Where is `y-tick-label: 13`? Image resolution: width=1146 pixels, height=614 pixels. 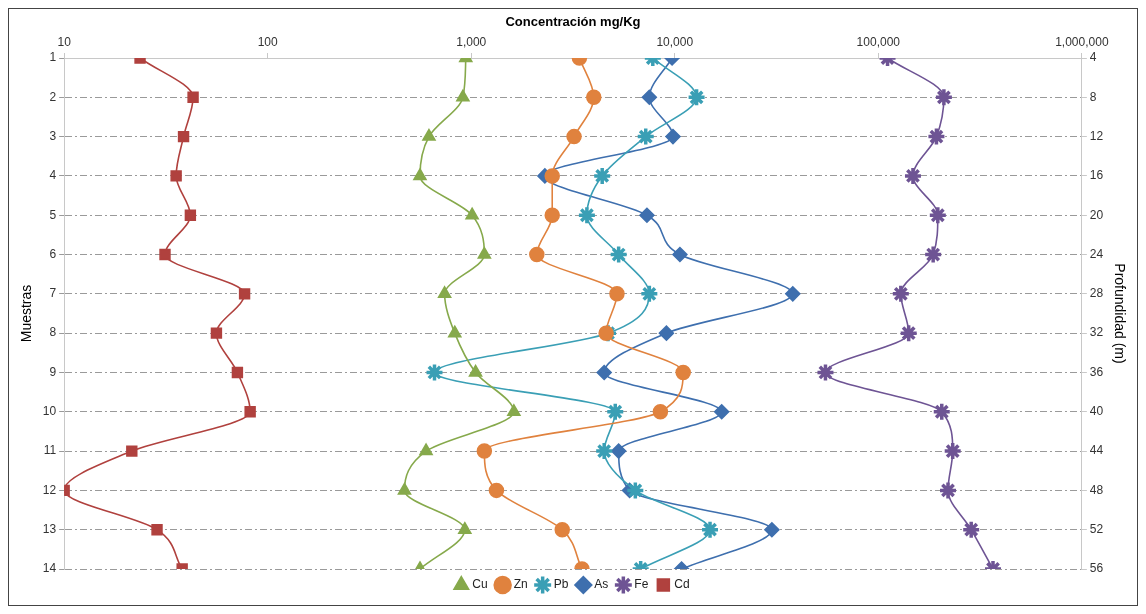 y-tick-label: 13 is located at coordinates (49, 529).